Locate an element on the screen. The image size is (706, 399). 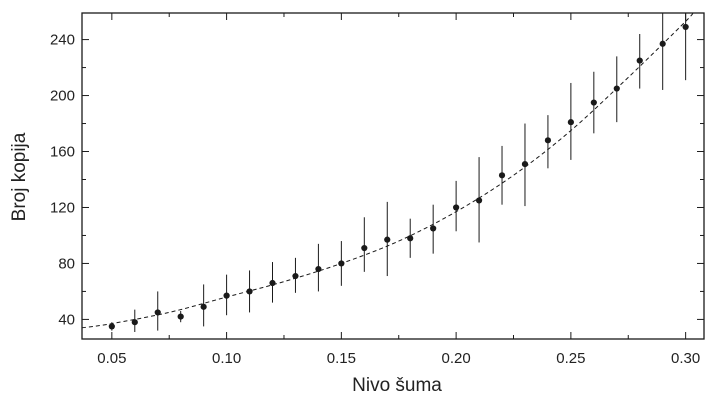
y-tick-label: 240 is located at coordinates (62, 40).